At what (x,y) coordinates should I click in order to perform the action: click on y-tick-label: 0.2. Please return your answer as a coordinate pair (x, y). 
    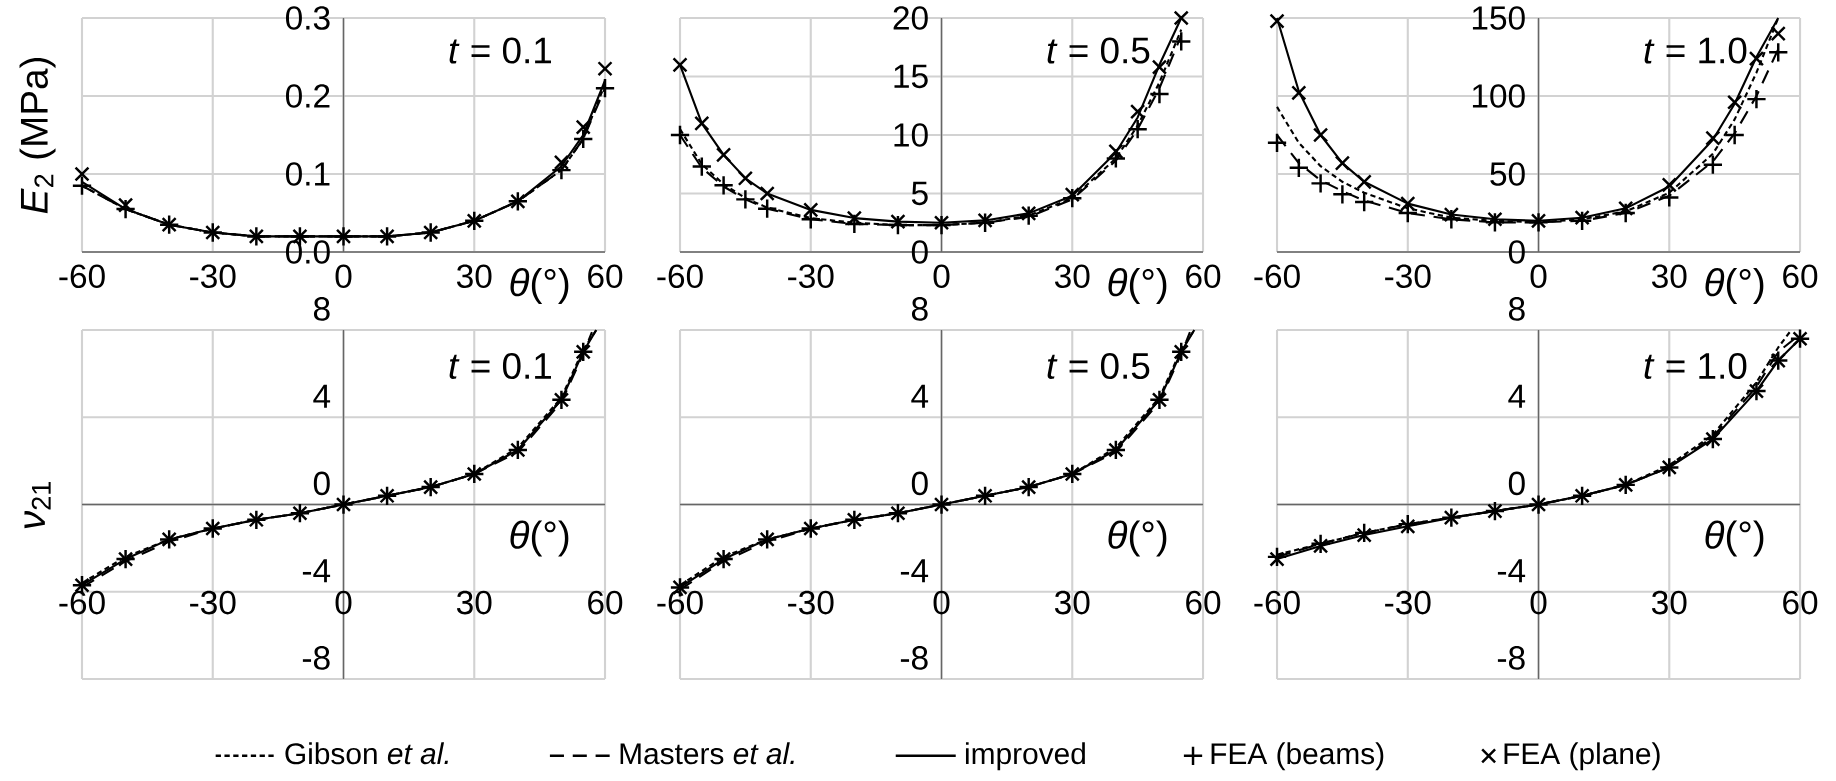
    Looking at the image, I should click on (308, 96).